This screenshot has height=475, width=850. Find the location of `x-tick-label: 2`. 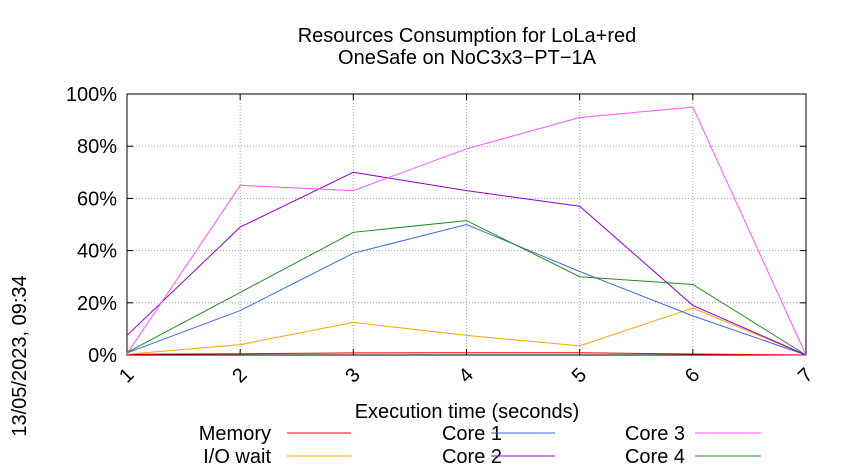

x-tick-label: 2 is located at coordinates (239, 375).